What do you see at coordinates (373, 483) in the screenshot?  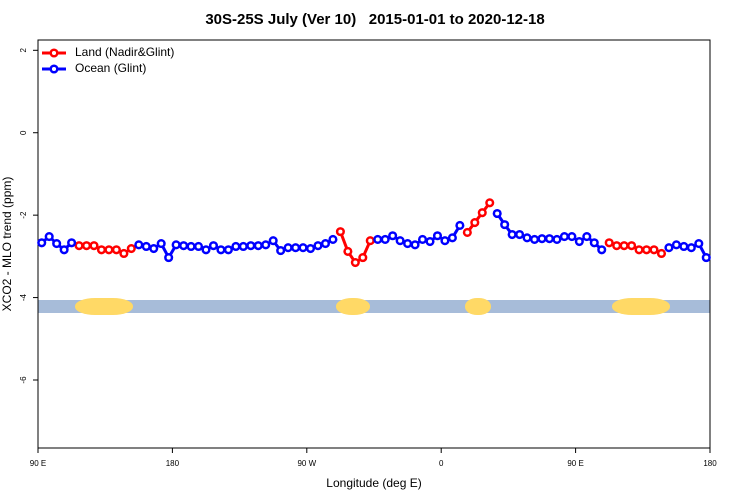 I see `x-axis-label: Longitude (deg E)` at bounding box center [373, 483].